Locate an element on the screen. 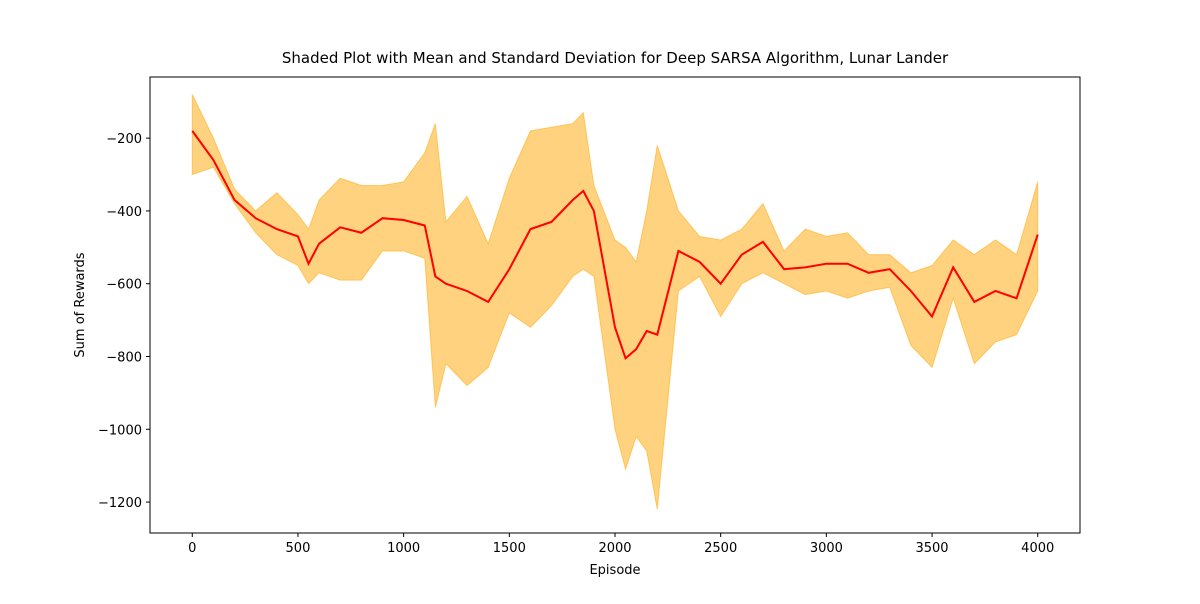  x-tick-label: 2500 is located at coordinates (720, 548).